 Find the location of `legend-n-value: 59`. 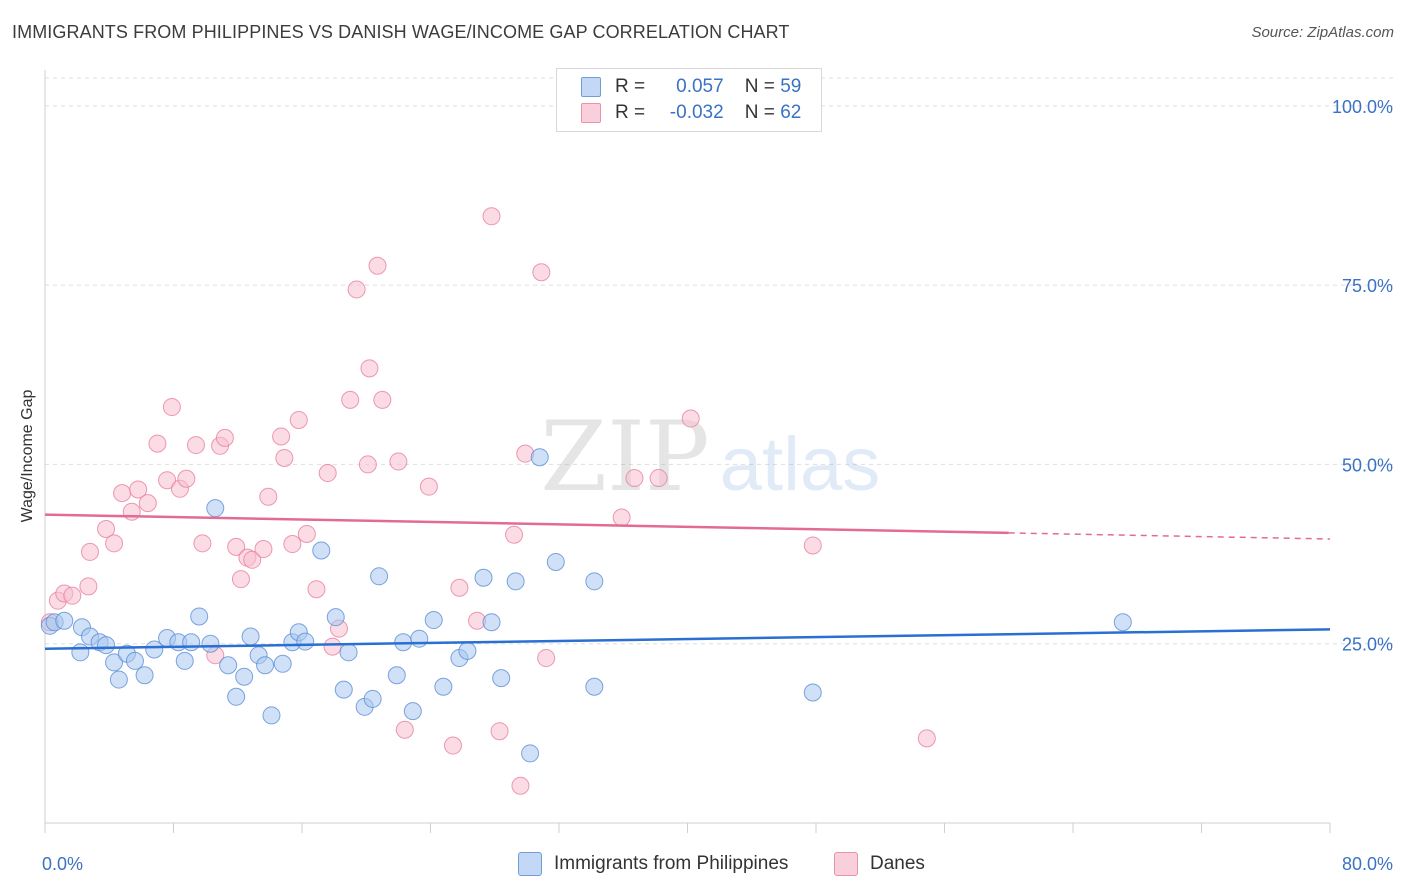

legend-n-value: 59 is located at coordinates (791, 86).